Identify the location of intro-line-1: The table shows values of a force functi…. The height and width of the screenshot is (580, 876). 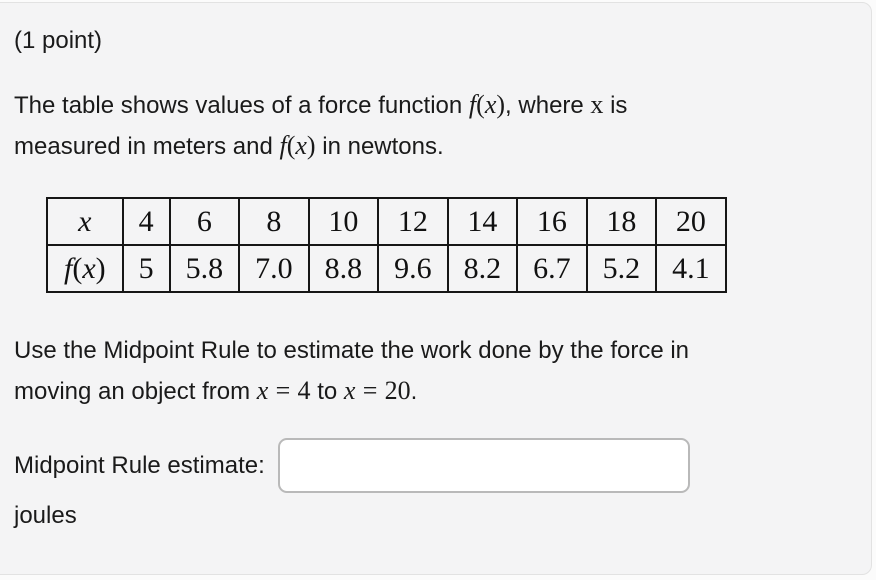
(321, 104).